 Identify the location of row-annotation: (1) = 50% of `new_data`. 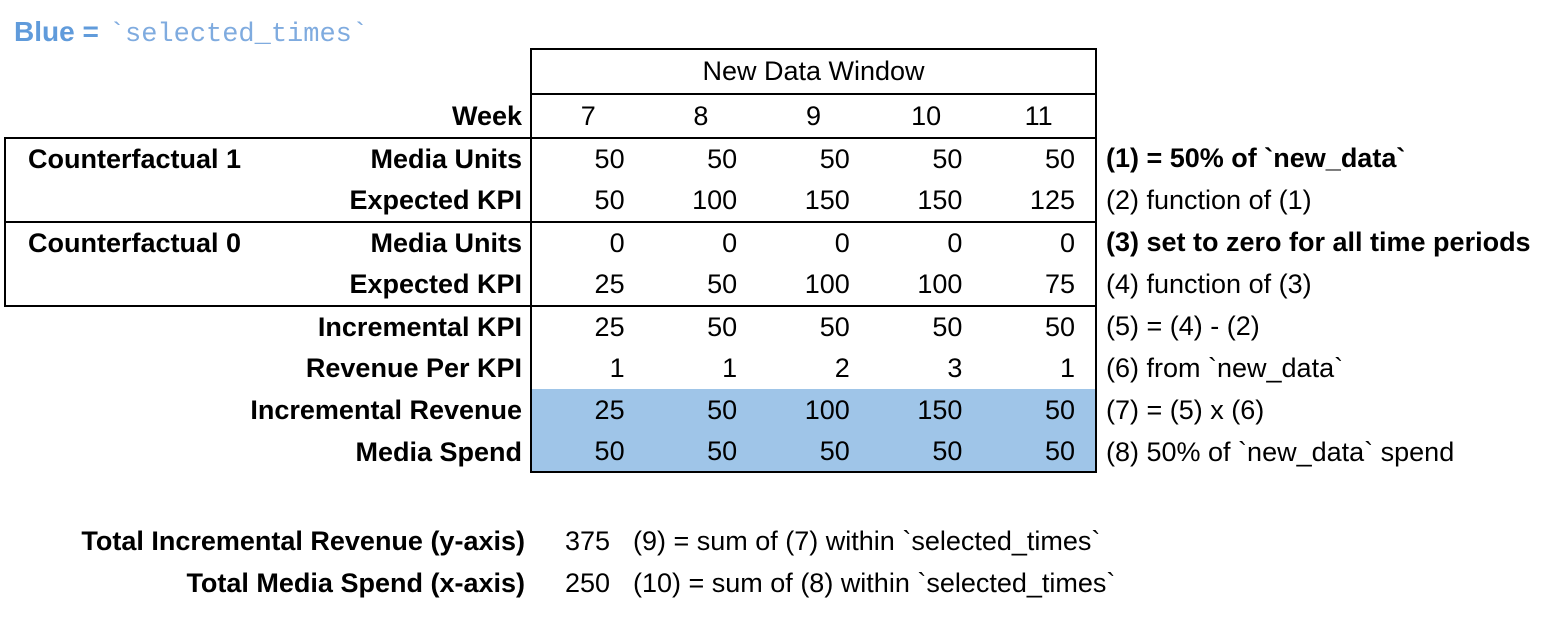
(1256, 157).